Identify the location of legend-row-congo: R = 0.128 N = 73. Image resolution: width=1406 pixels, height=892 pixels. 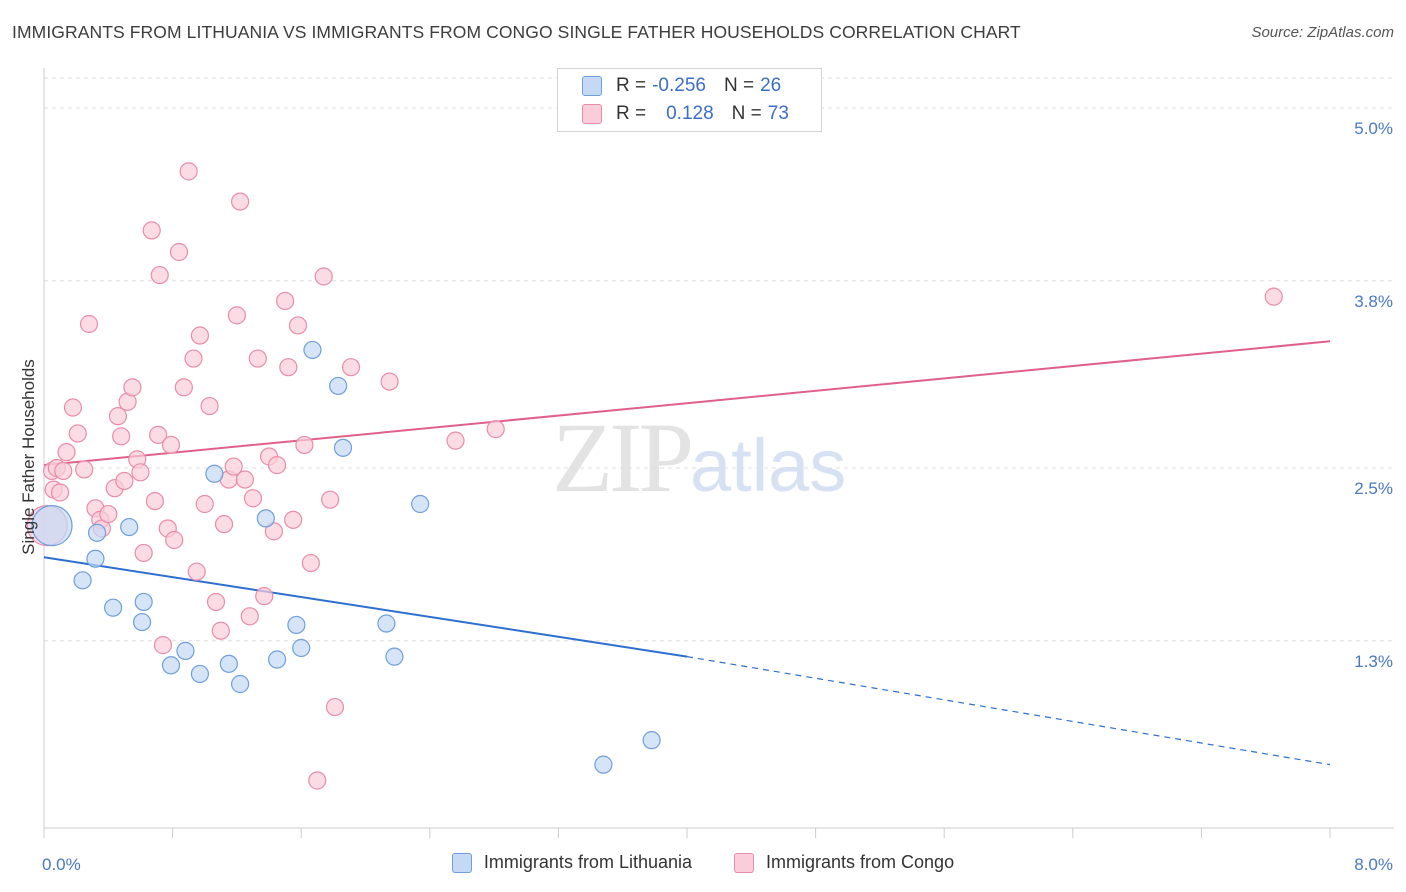
(685, 114).